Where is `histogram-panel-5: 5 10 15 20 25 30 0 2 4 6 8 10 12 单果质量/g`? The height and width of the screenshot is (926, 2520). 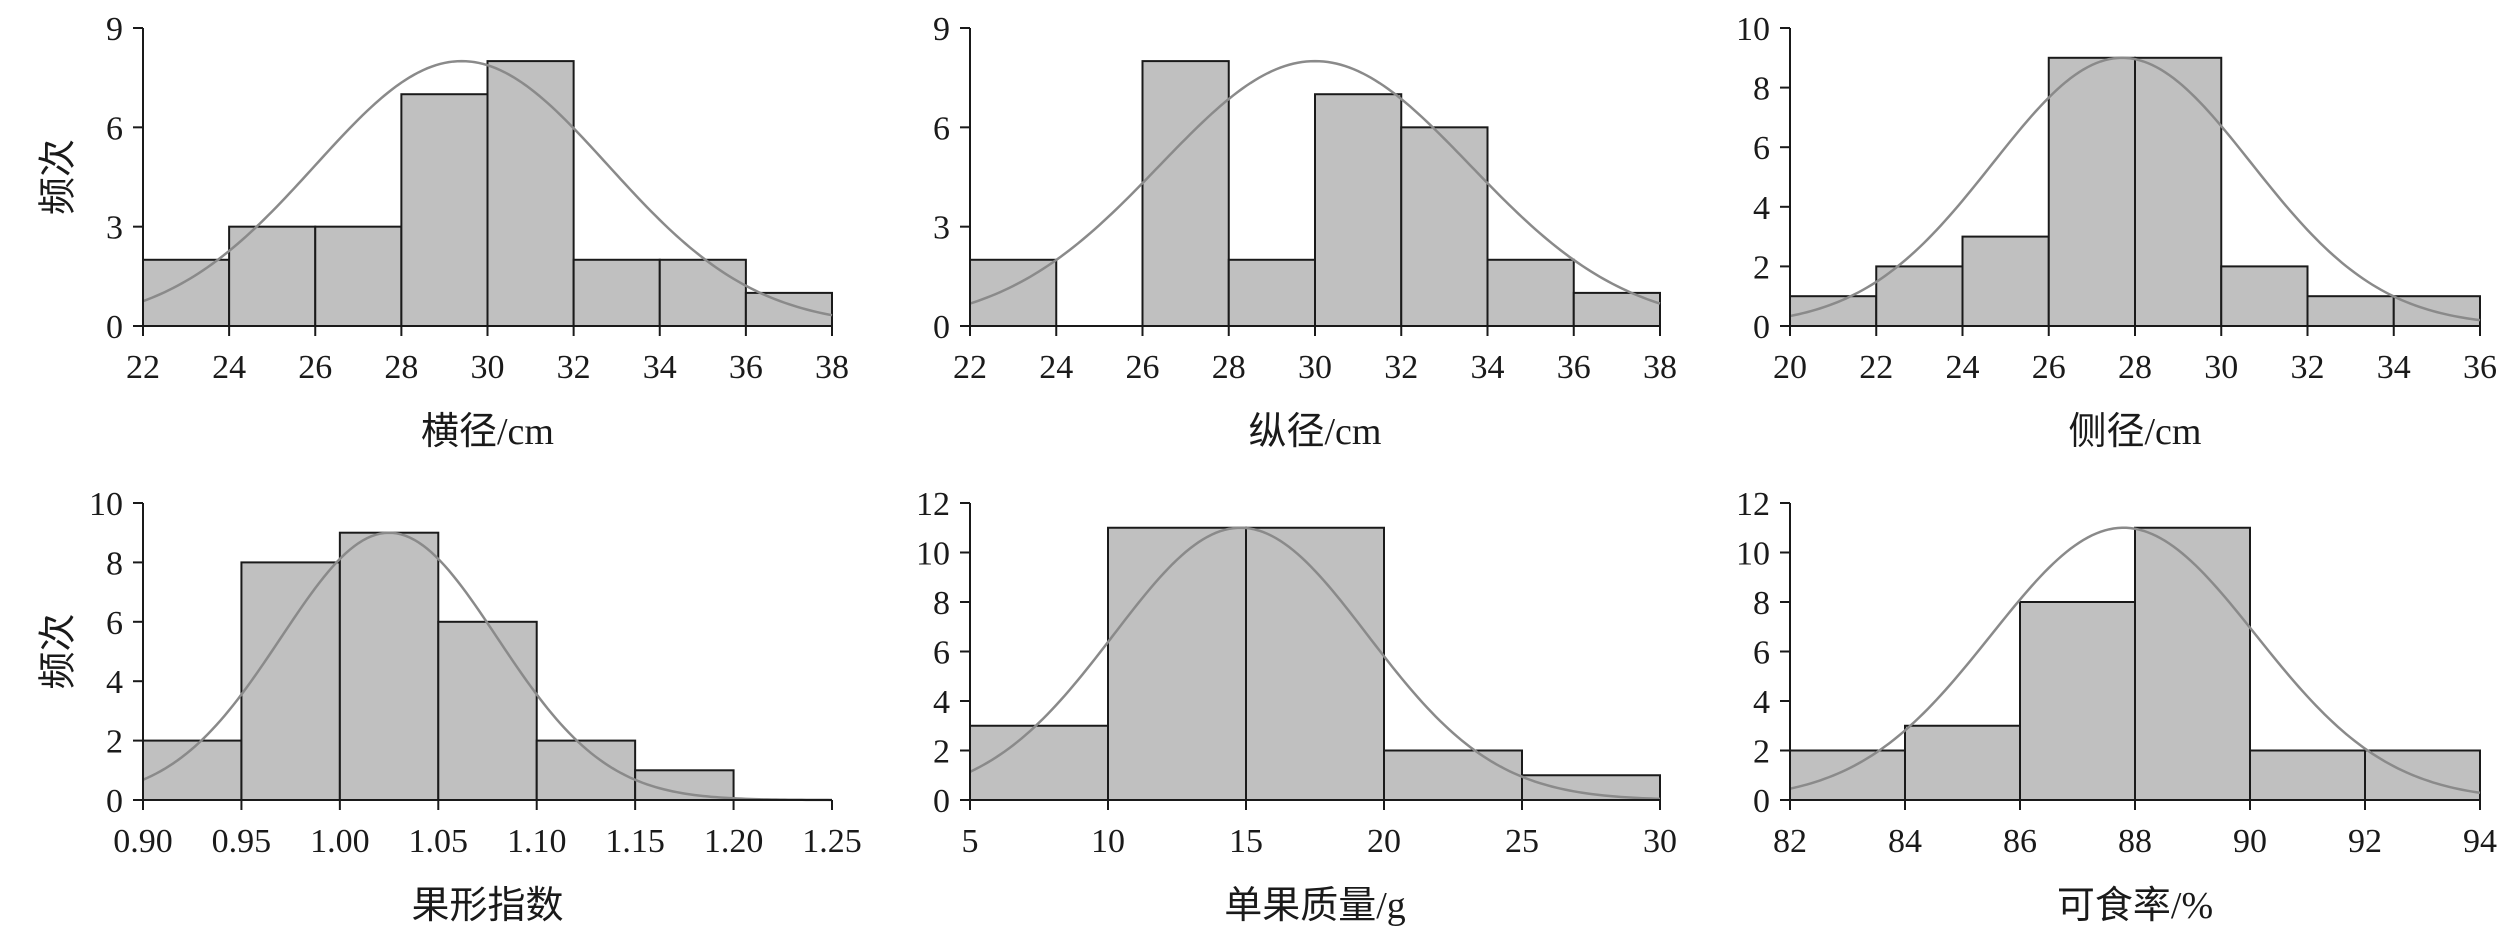 histogram-panel-5: 5 10 15 20 25 30 0 2 4 6 8 10 12 单果质量/g is located at coordinates (1296, 706).